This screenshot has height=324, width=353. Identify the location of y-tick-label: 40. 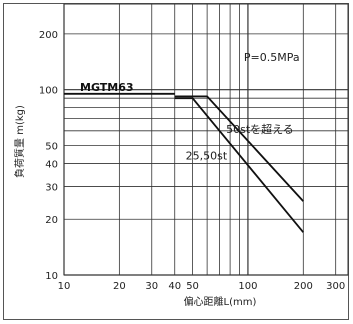
(51, 164).